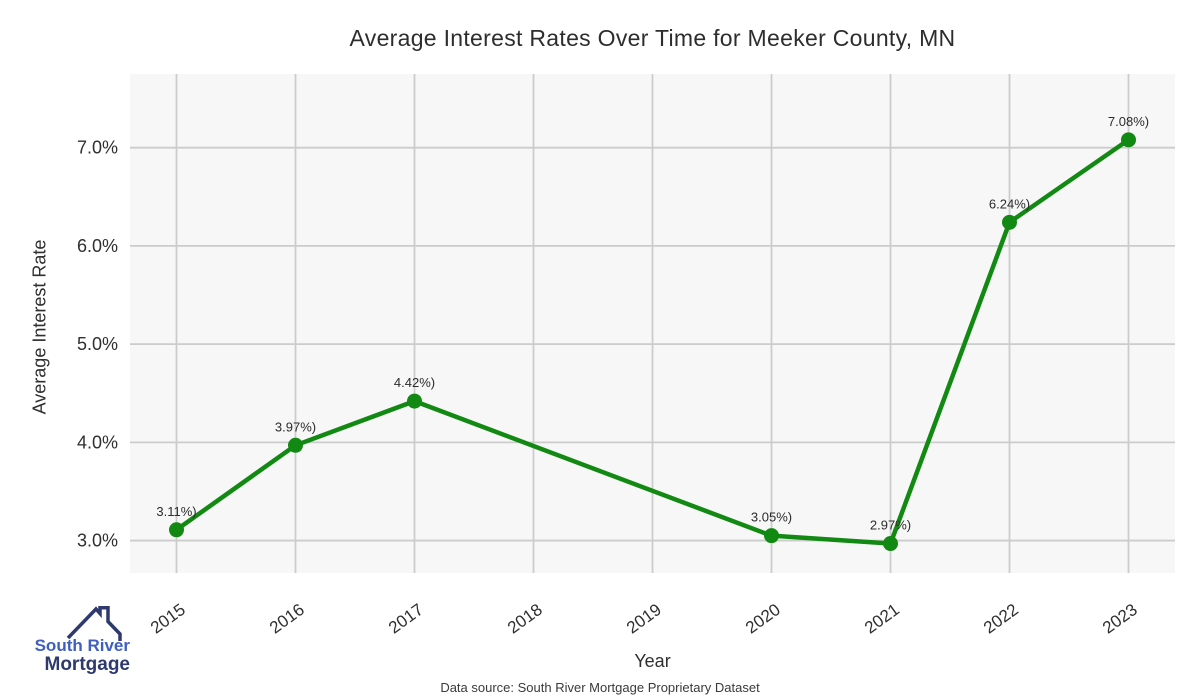  I want to click on x-tick-label: 2022, so click(1001, 619).